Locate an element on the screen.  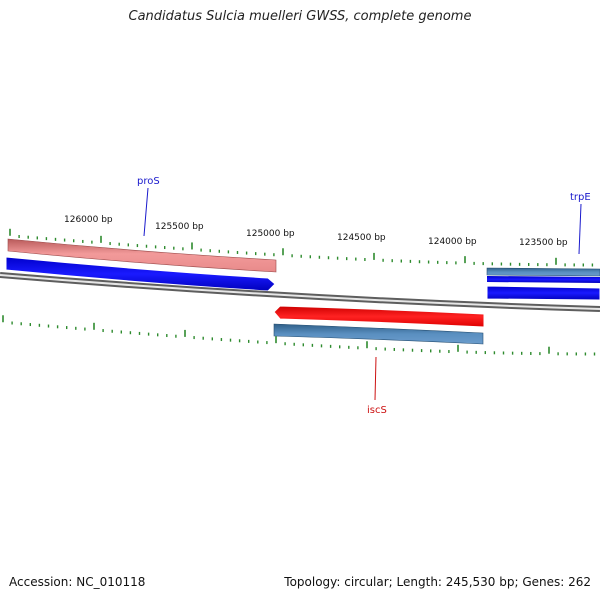
svg-text: trpE is located at coordinates (580, 197).